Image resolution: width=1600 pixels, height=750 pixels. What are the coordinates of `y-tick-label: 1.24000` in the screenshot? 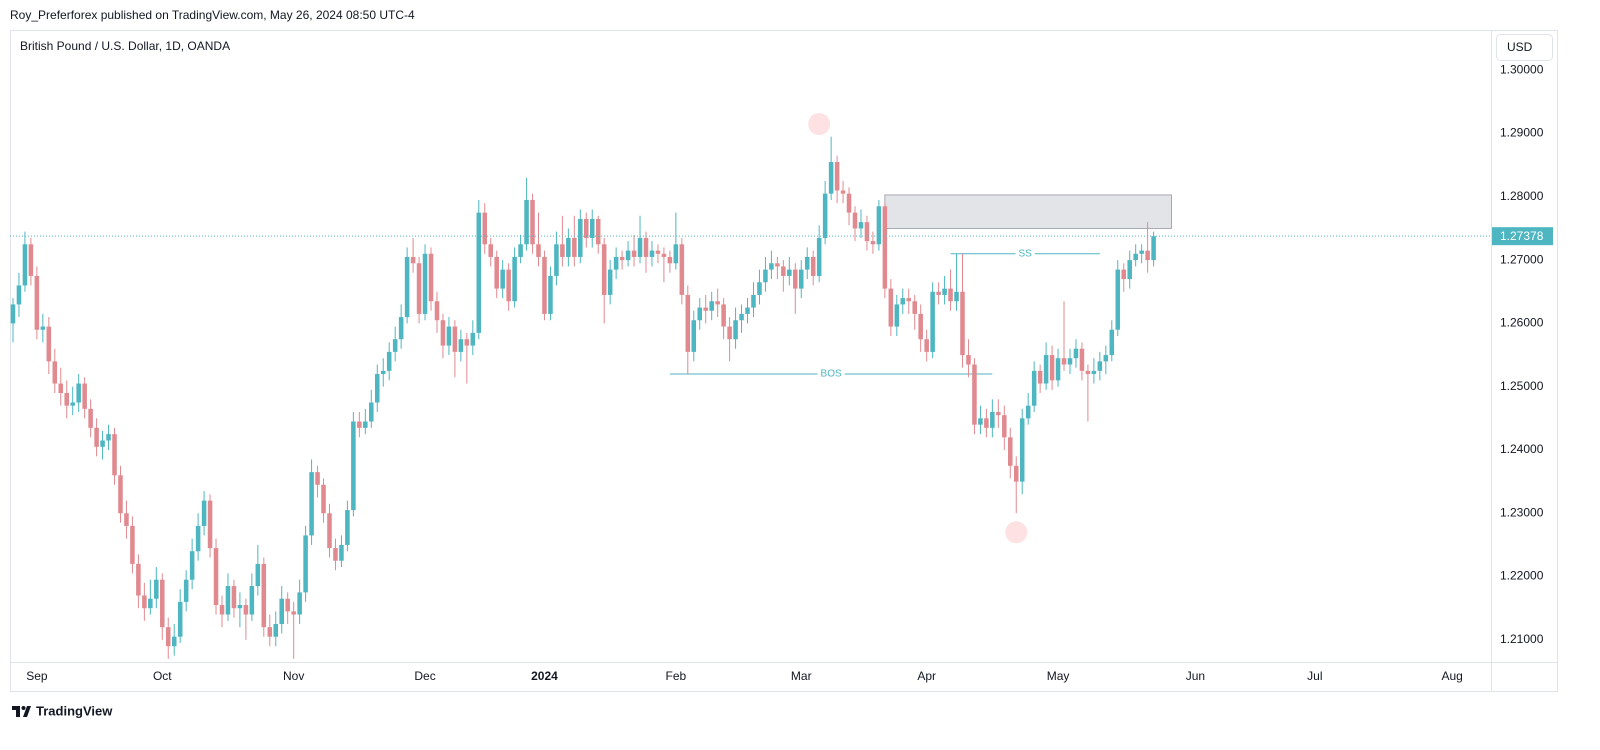 It's located at (1522, 449).